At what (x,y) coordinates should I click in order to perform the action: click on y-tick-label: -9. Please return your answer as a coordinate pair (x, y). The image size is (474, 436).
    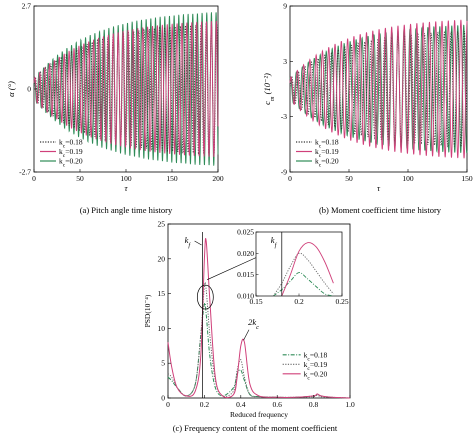
    Looking at the image, I should click on (284, 172).